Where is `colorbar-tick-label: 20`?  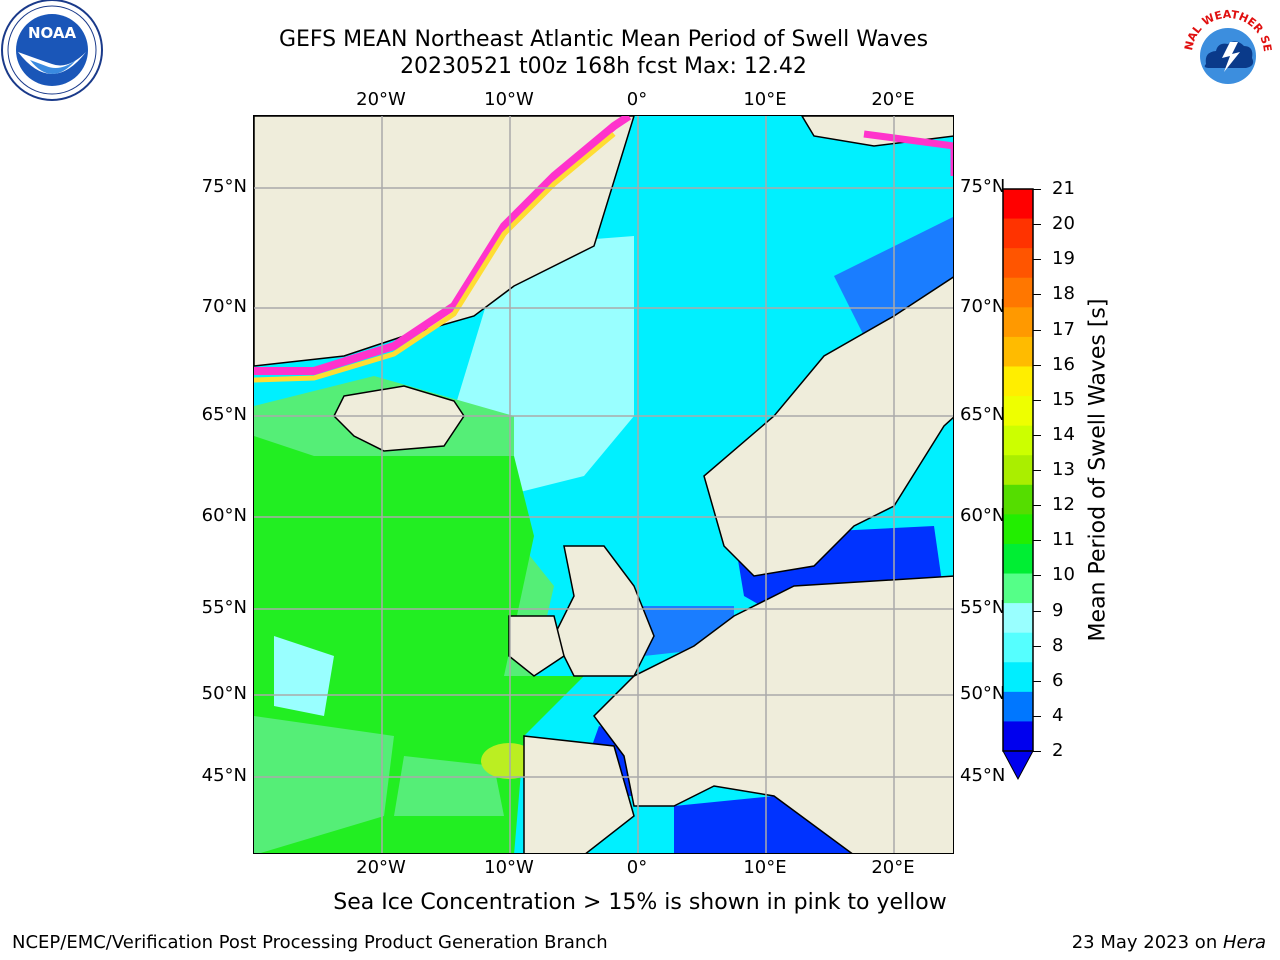
colorbar-tick-label: 20 is located at coordinates (1063, 224).